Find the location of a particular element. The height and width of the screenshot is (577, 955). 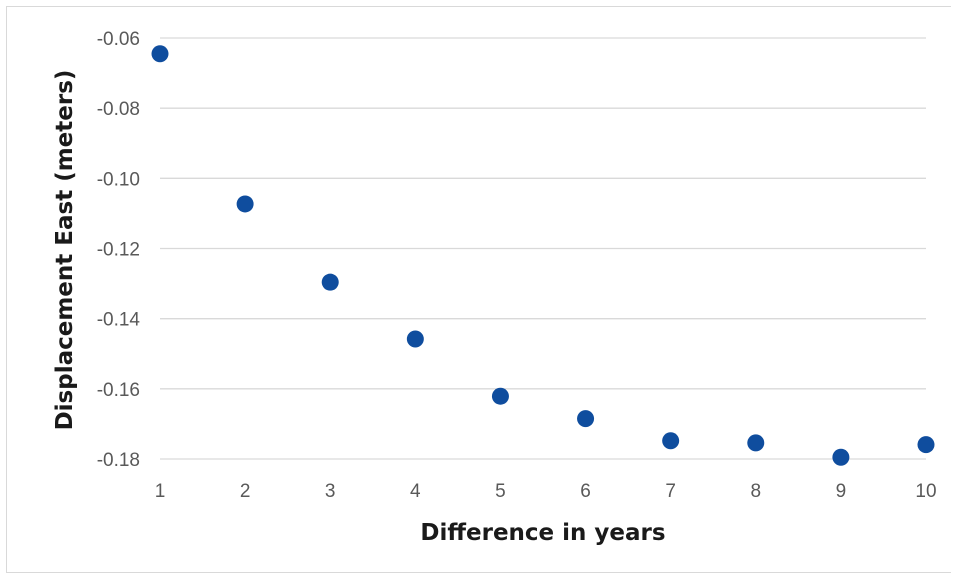

x-axis-title: Difference in years is located at coordinates (542, 533).